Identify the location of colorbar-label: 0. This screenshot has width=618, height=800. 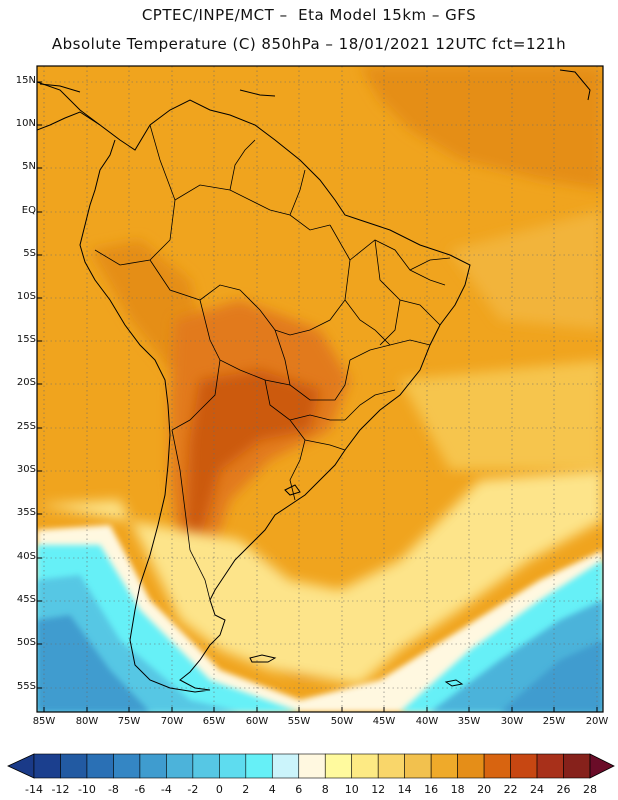
(219, 789).